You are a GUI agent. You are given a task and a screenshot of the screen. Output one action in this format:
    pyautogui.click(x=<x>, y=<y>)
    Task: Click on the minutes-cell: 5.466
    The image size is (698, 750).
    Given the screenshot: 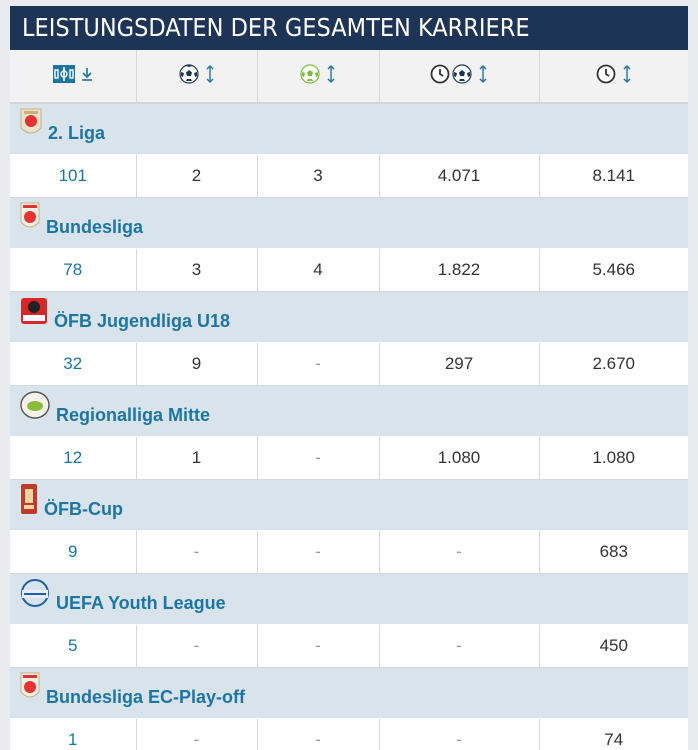 What is the action you would take?
    pyautogui.click(x=613, y=270)
    